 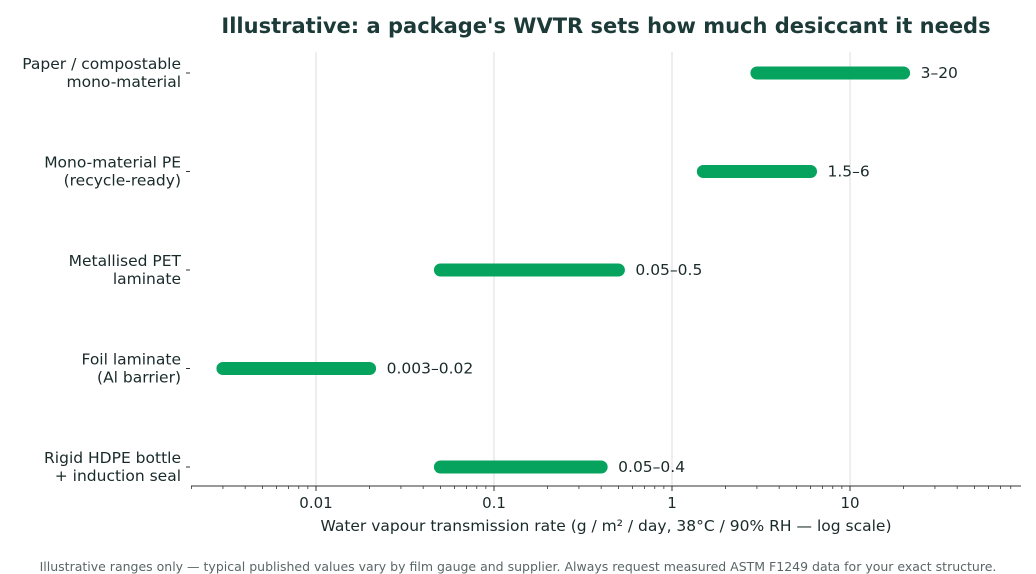 I want to click on range-label: 3–20, so click(x=939, y=73).